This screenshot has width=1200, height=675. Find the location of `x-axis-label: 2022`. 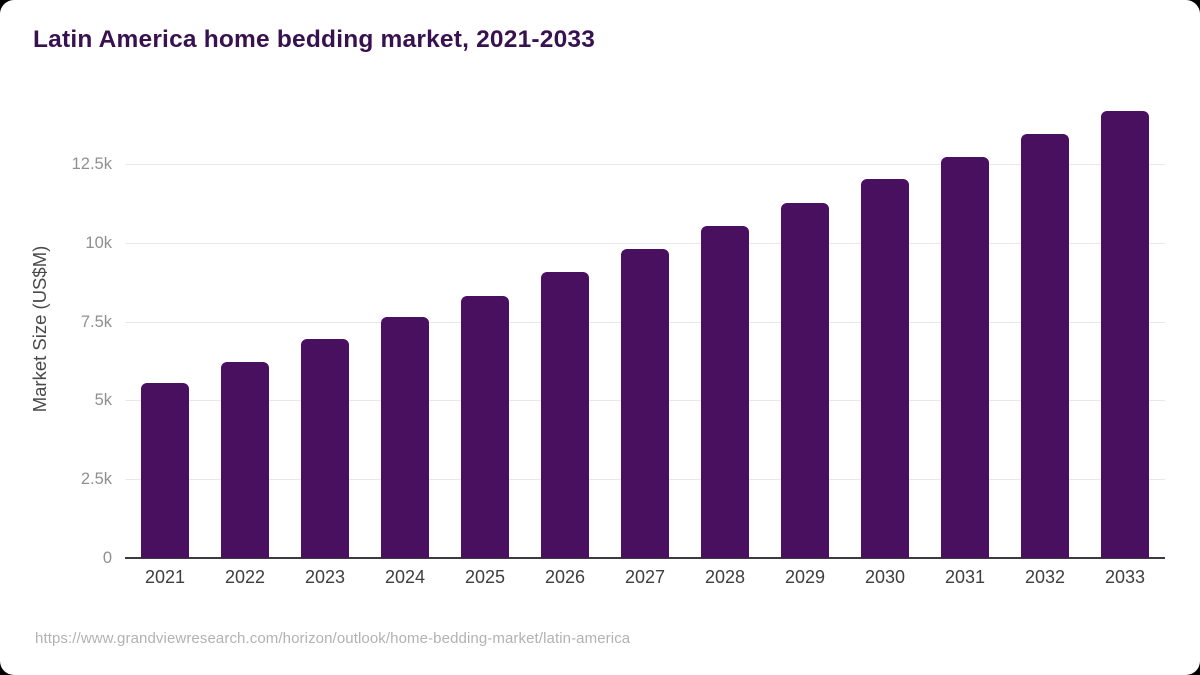

x-axis-label: 2022 is located at coordinates (245, 577).